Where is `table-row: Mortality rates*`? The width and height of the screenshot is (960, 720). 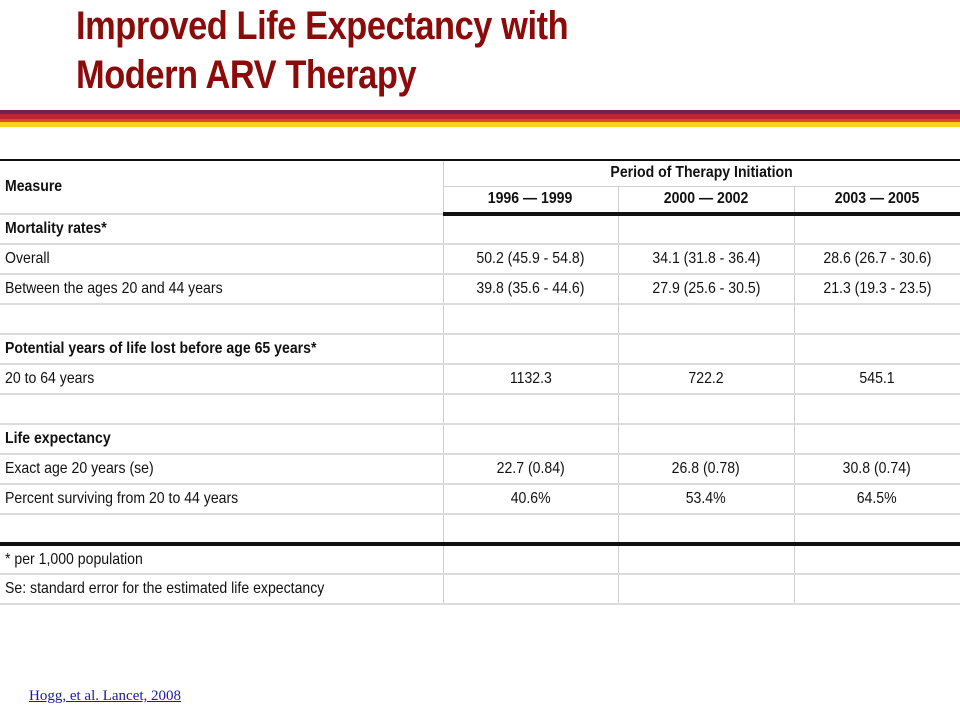
table-row: Mortality rates* is located at coordinates (480, 229).